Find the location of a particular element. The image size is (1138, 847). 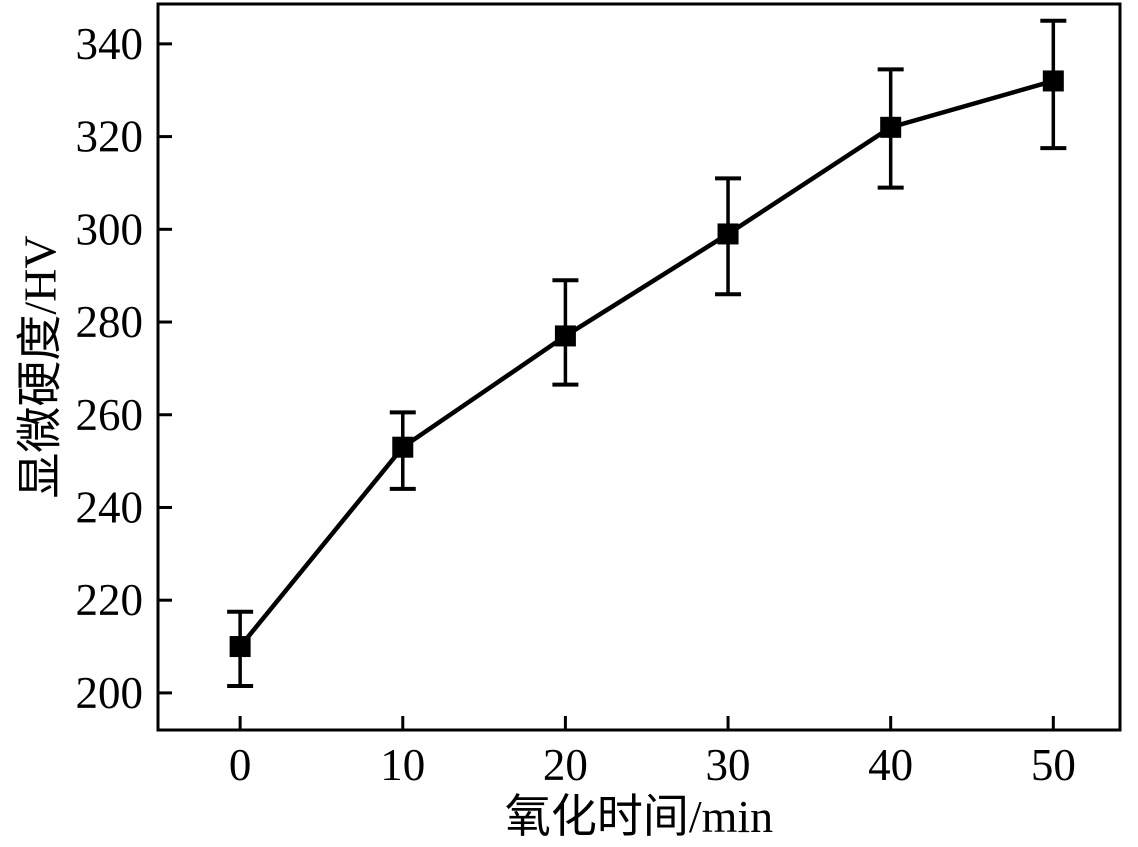

x-axis-title: 氧化时间/min is located at coordinates (639, 816).